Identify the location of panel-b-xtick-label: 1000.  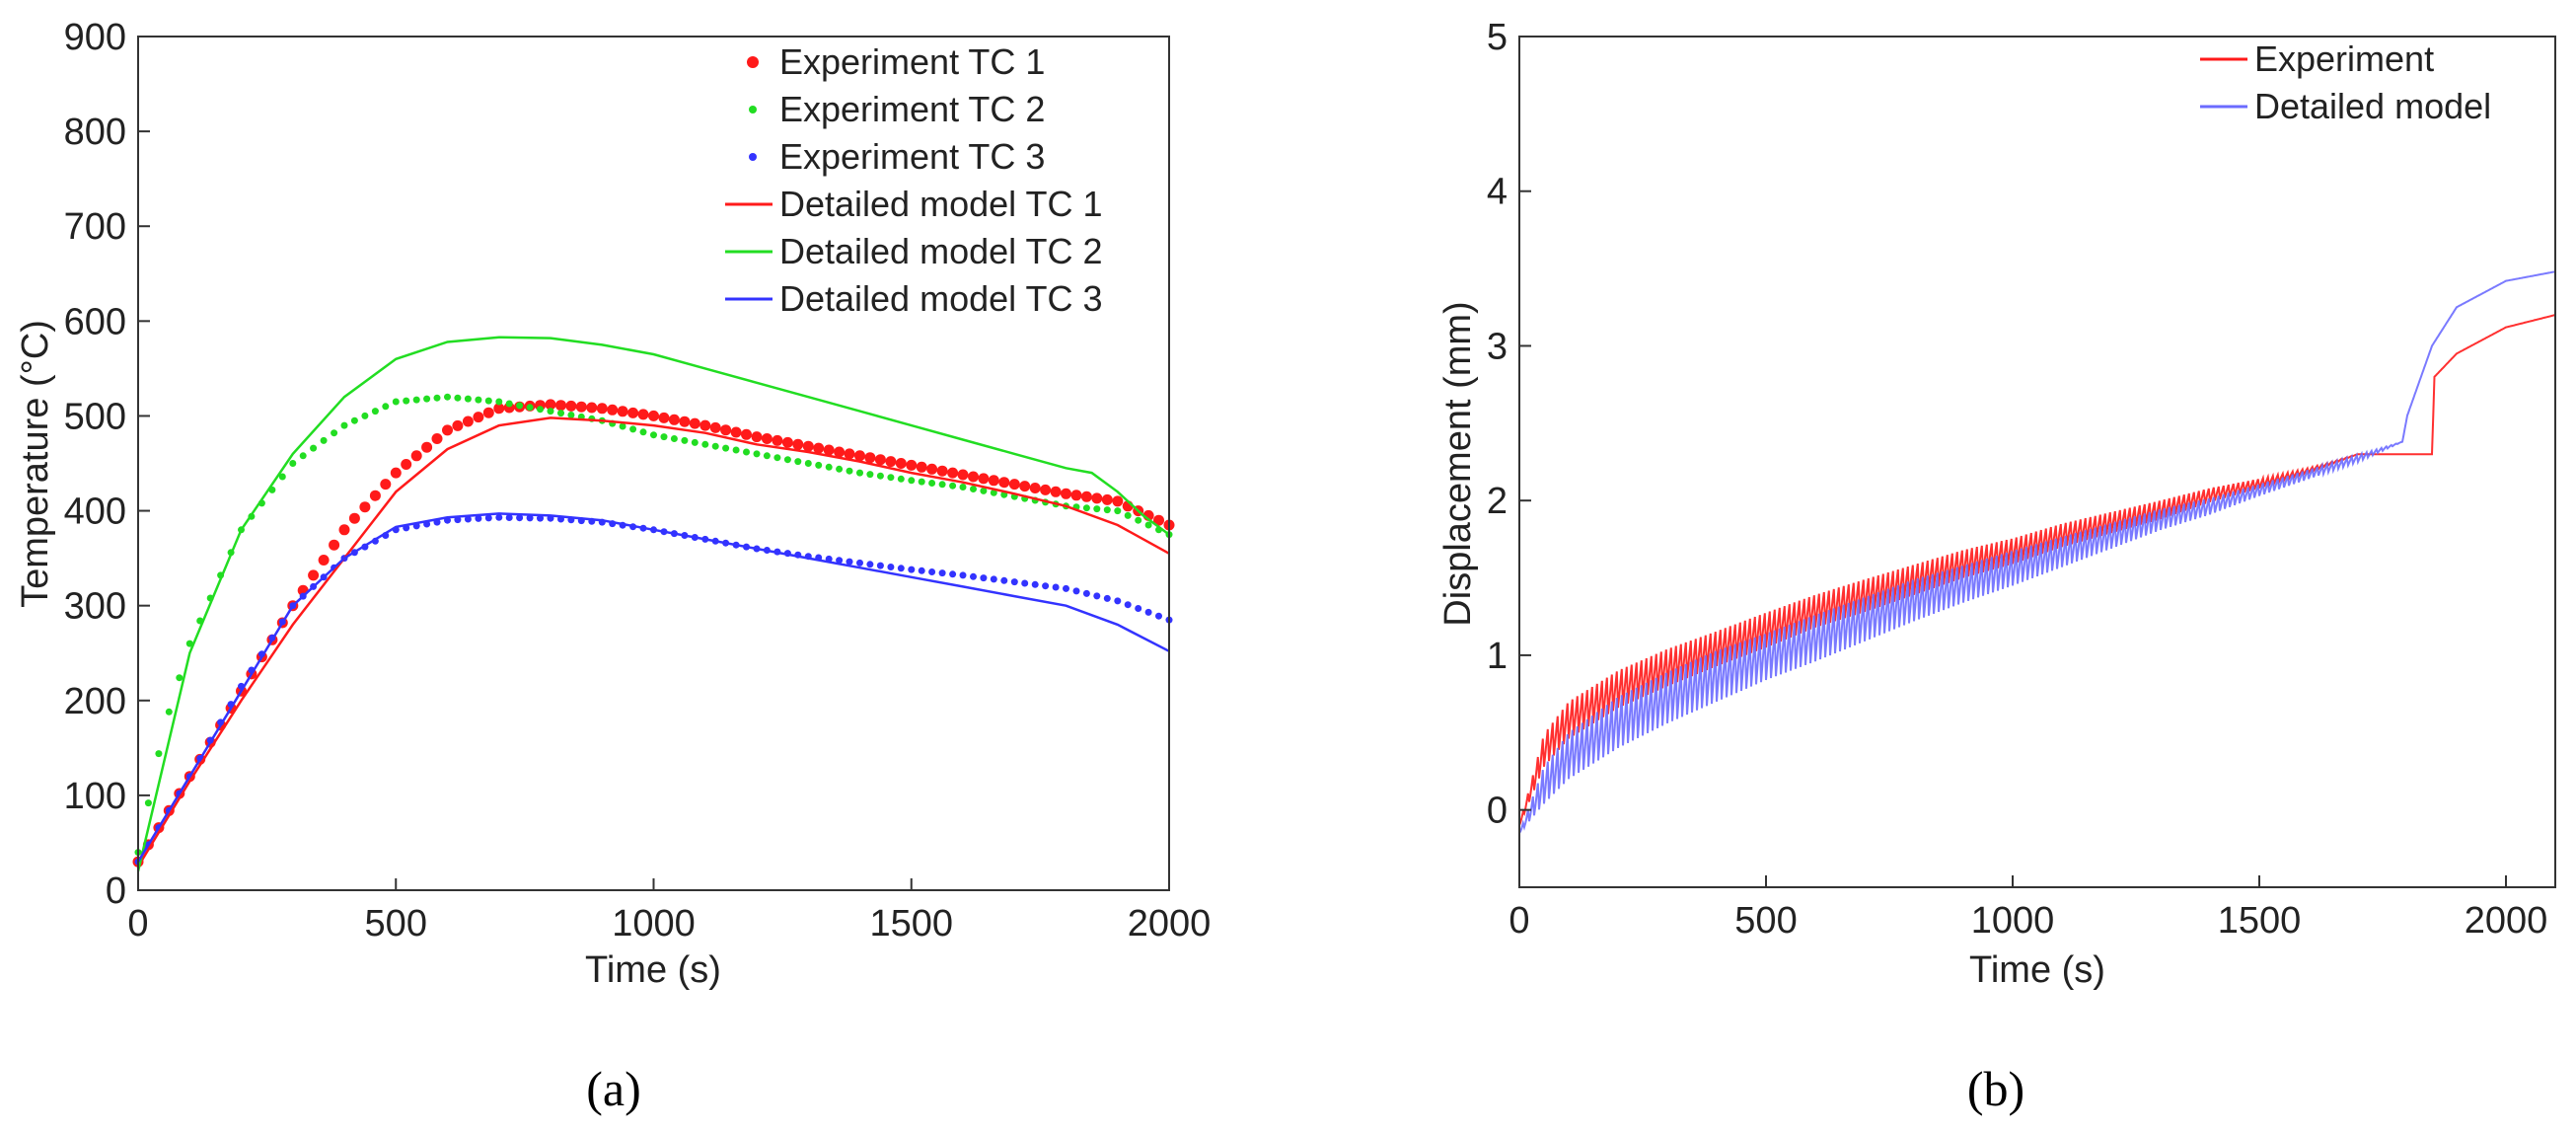
(2013, 921).